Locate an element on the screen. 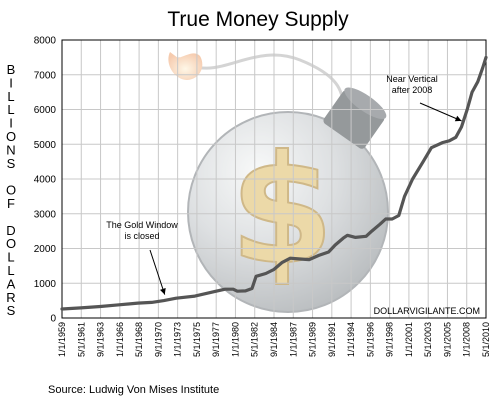  x-tick-label: 5/1/1982 is located at coordinates (255, 339).